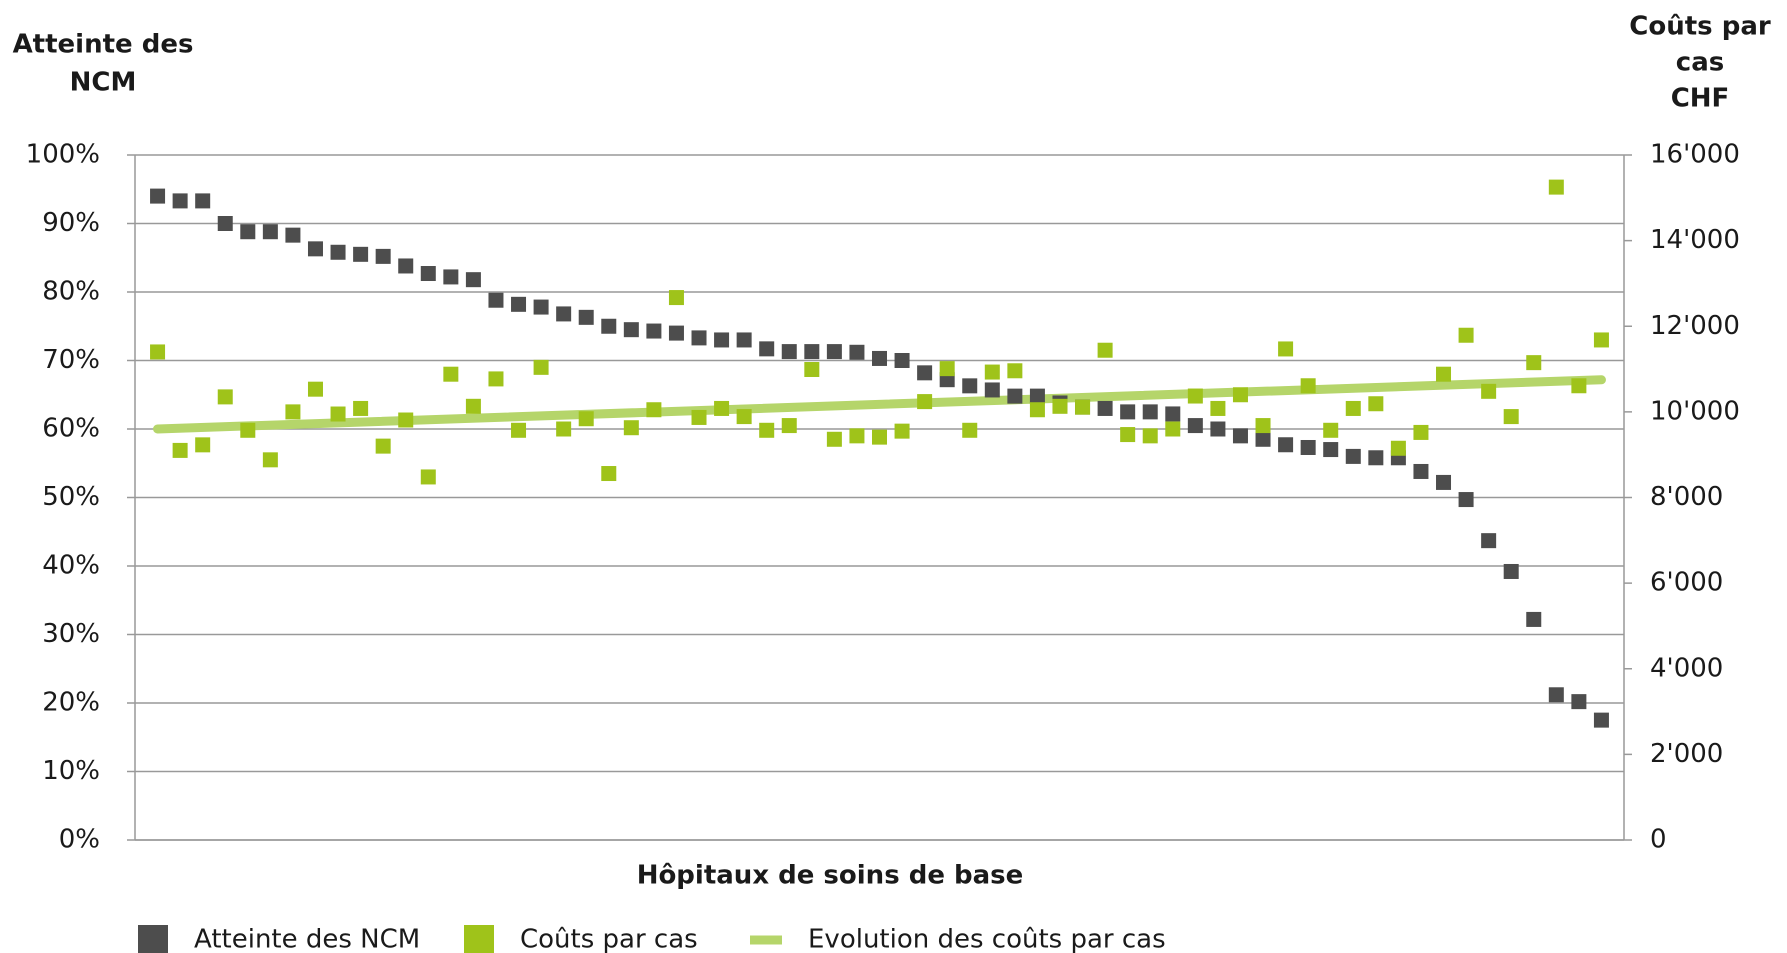 The height and width of the screenshot is (953, 1787). What do you see at coordinates (71, 223) in the screenshot?
I see `y-tick-label: 90%` at bounding box center [71, 223].